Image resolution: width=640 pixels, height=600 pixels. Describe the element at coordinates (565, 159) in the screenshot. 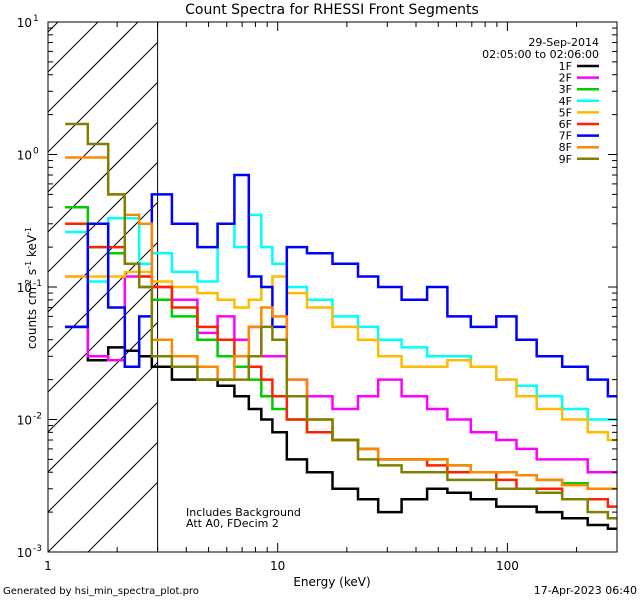

I see `legend-label-9F: 9F` at that location.